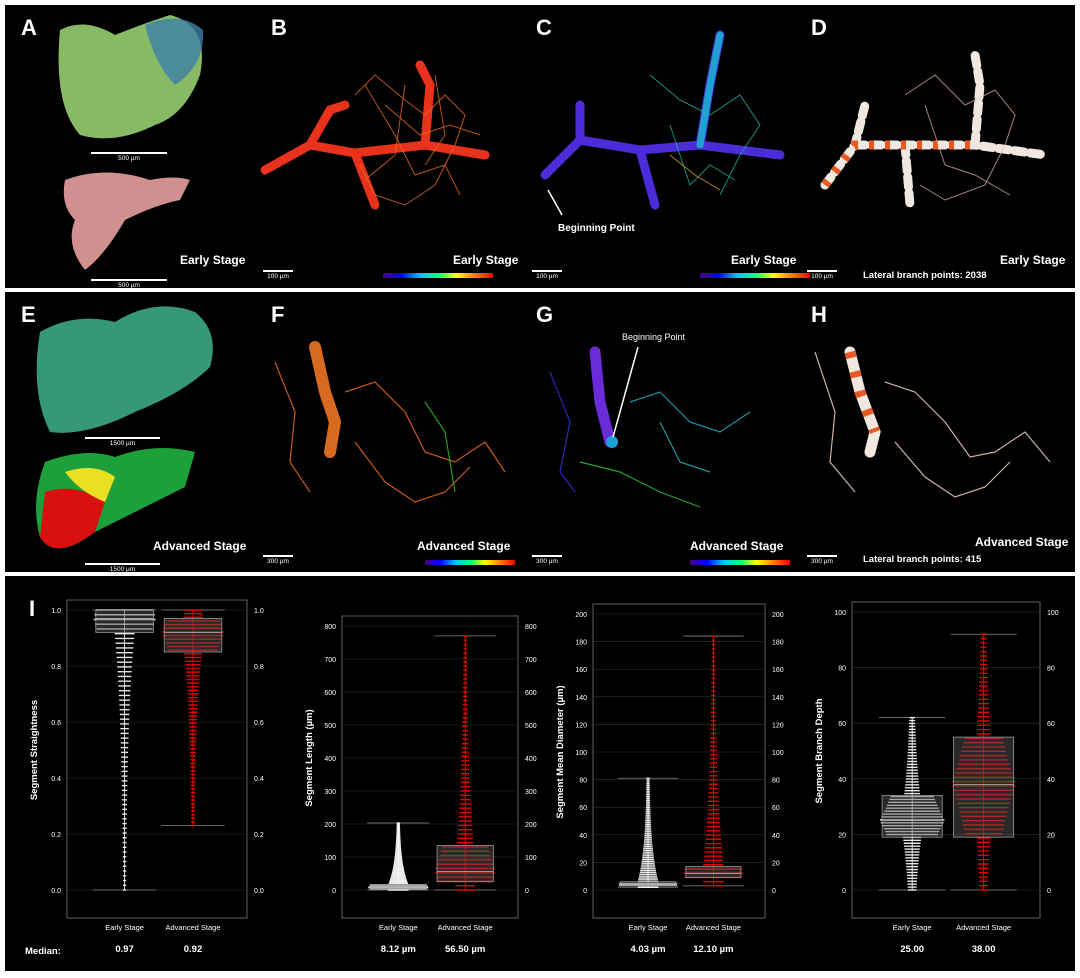  What do you see at coordinates (330, 660) in the screenshot?
I see `y-tick-label: 700` at bounding box center [330, 660].